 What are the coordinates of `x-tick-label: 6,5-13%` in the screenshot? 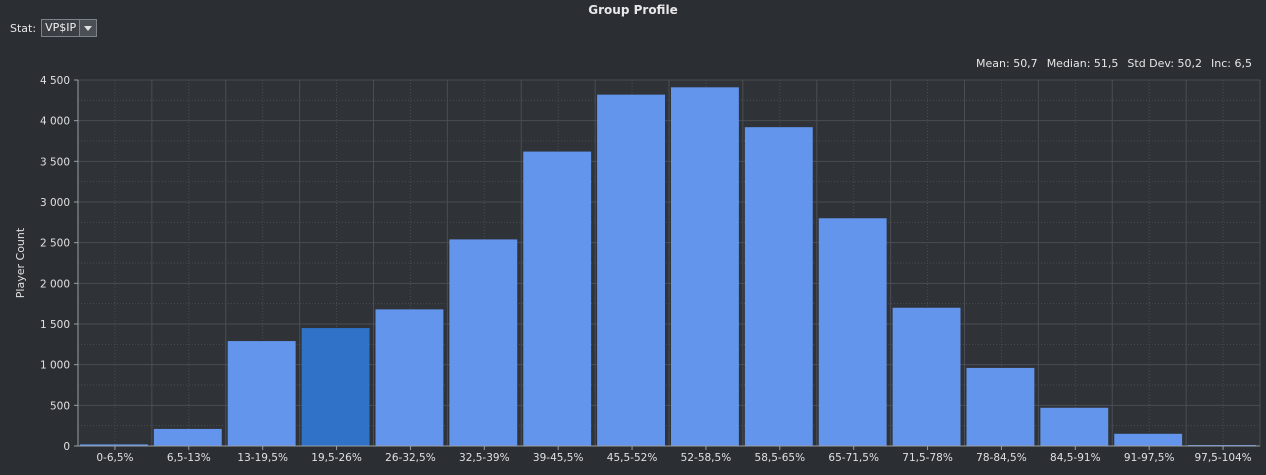 It's located at (189, 458).